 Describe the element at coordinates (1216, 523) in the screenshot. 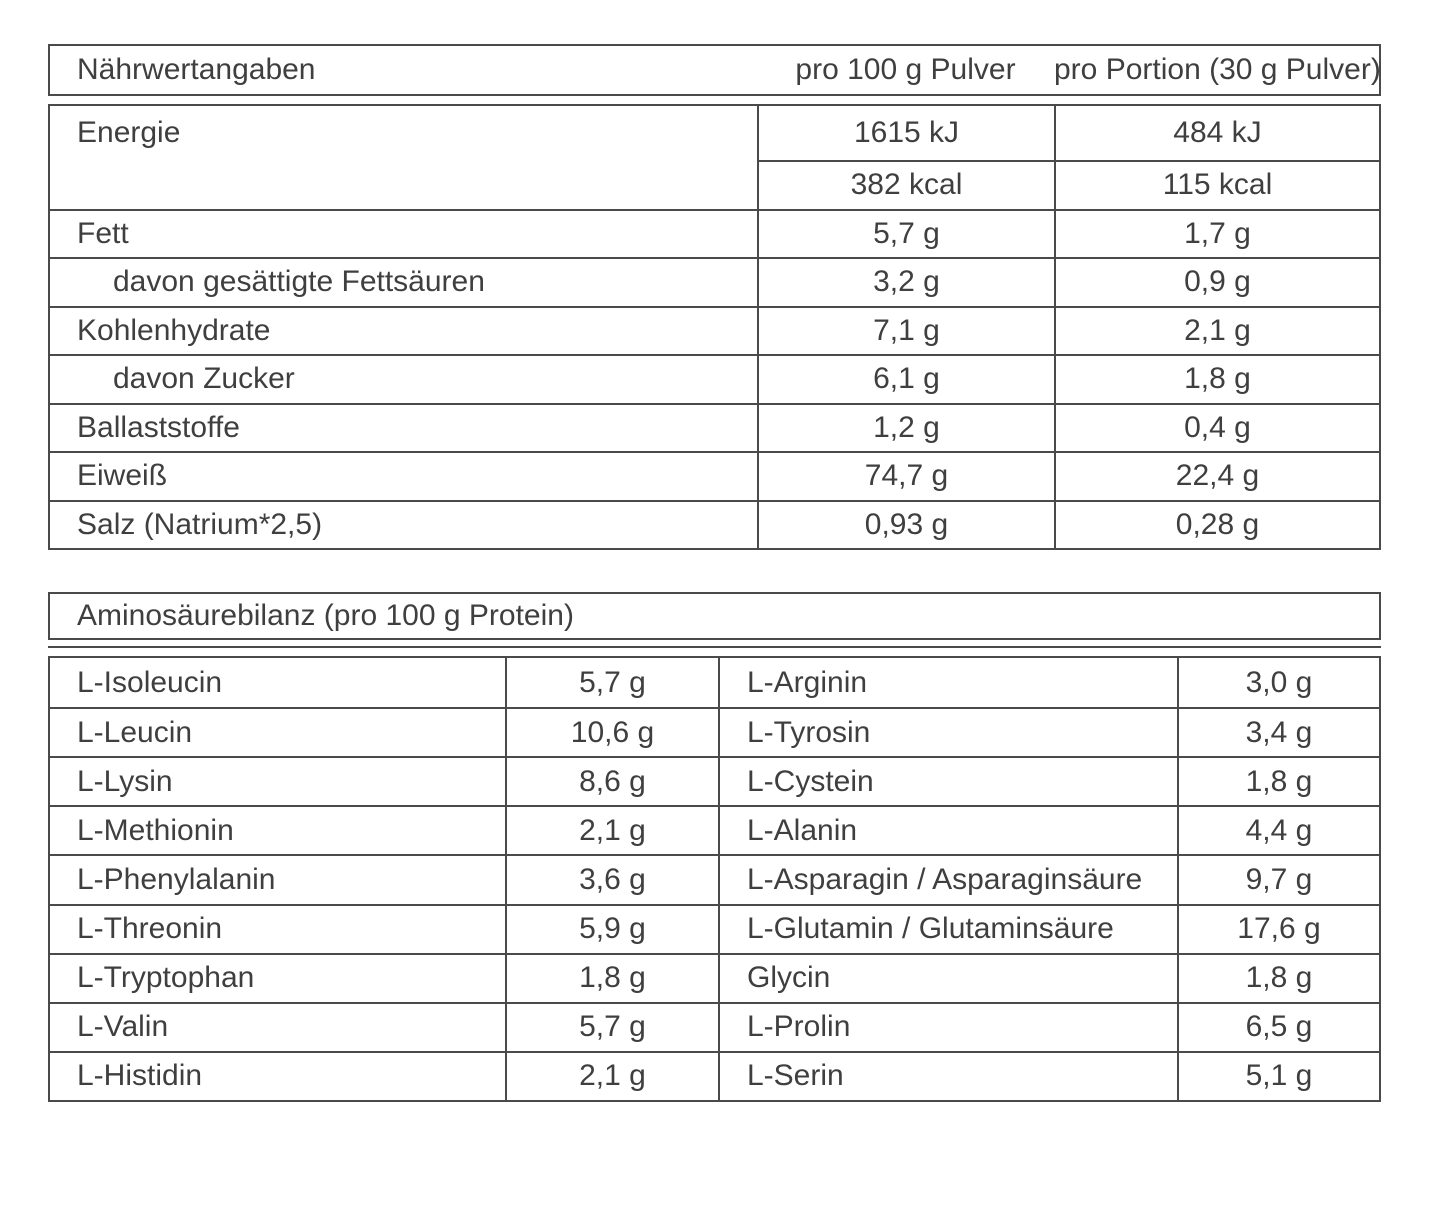

I see `value-per-portion: 0,28 g` at that location.